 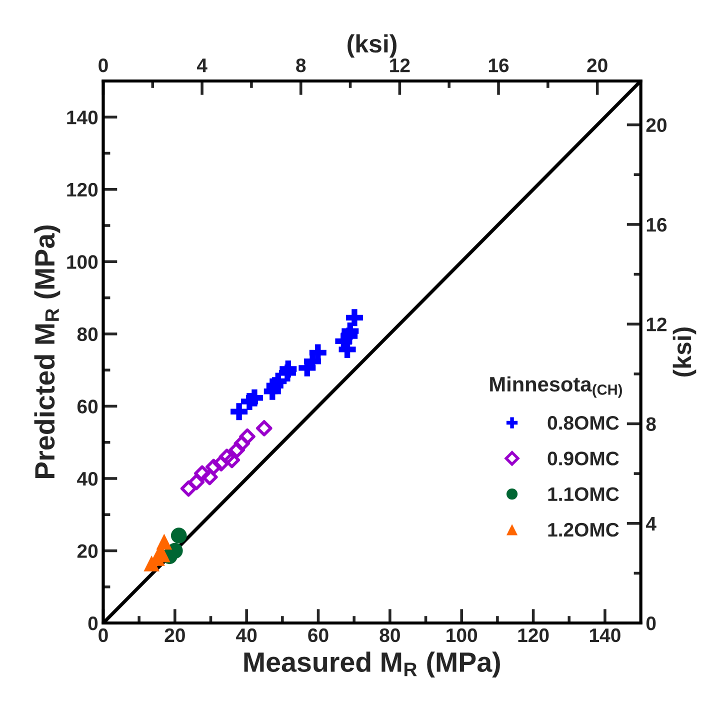 What do you see at coordinates (656, 125) in the screenshot?
I see `y2-tick-label: 20` at bounding box center [656, 125].